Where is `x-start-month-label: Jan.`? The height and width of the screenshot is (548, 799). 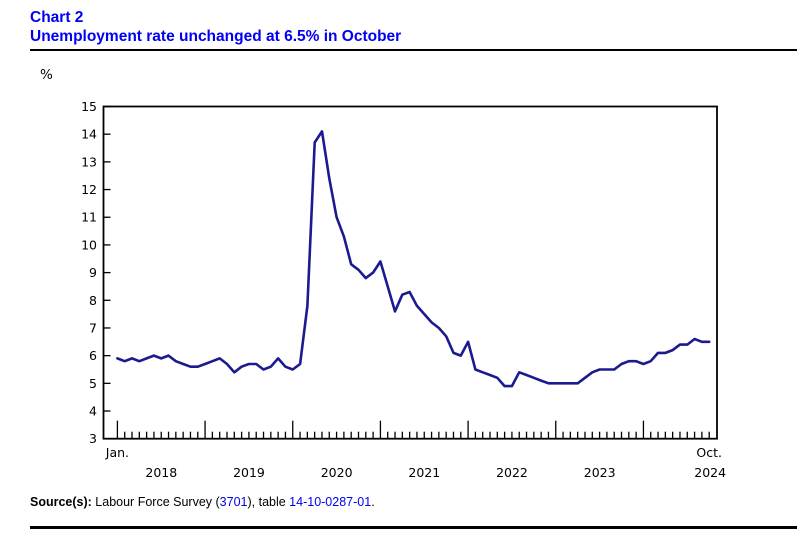
x-start-month-label: Jan. is located at coordinates (117, 452).